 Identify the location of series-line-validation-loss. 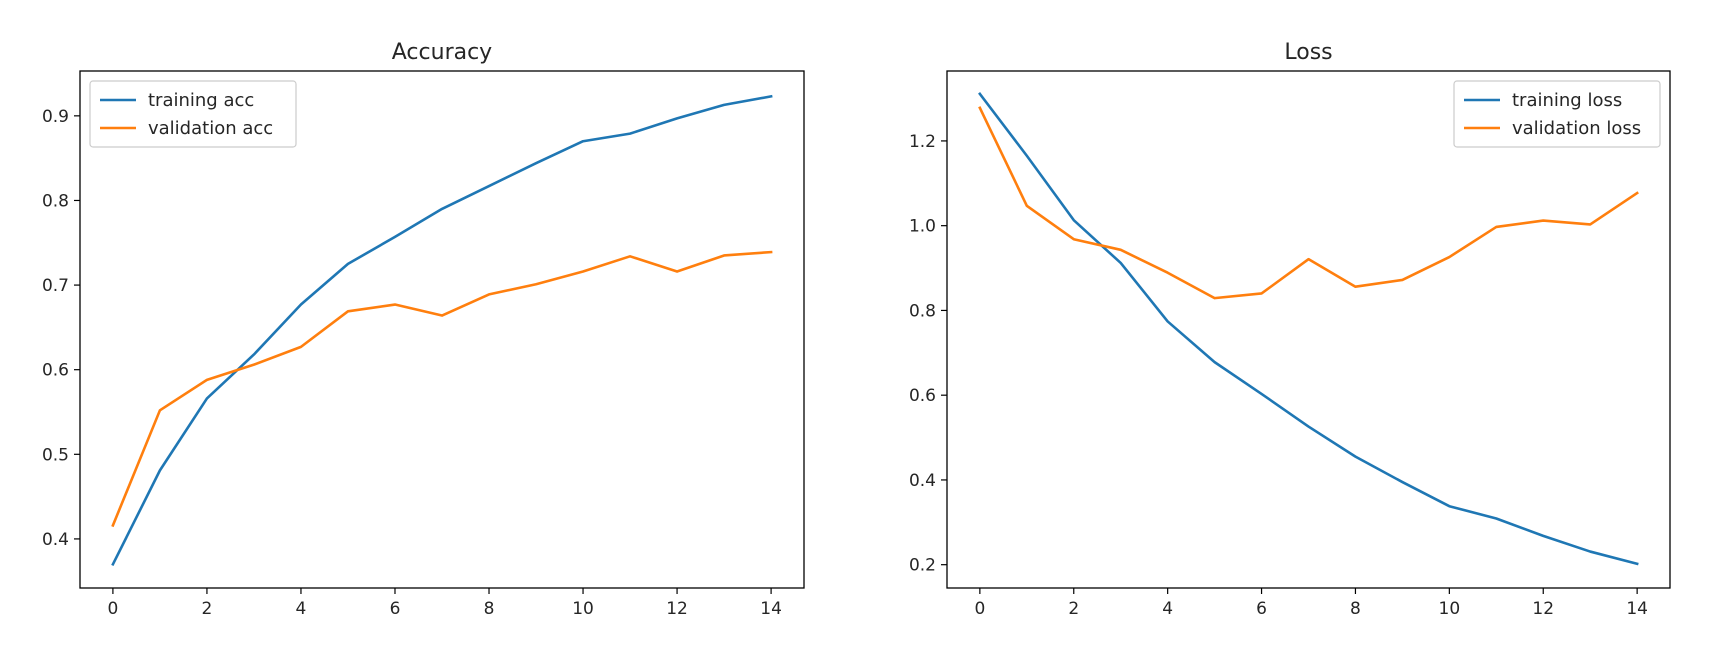
(1308, 203).